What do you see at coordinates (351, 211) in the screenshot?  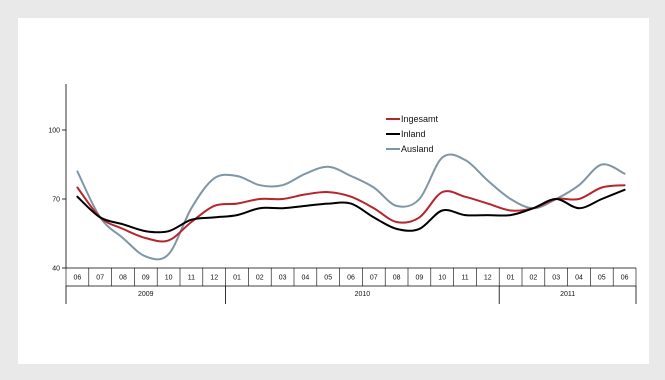 I see `series-line-inland` at bounding box center [351, 211].